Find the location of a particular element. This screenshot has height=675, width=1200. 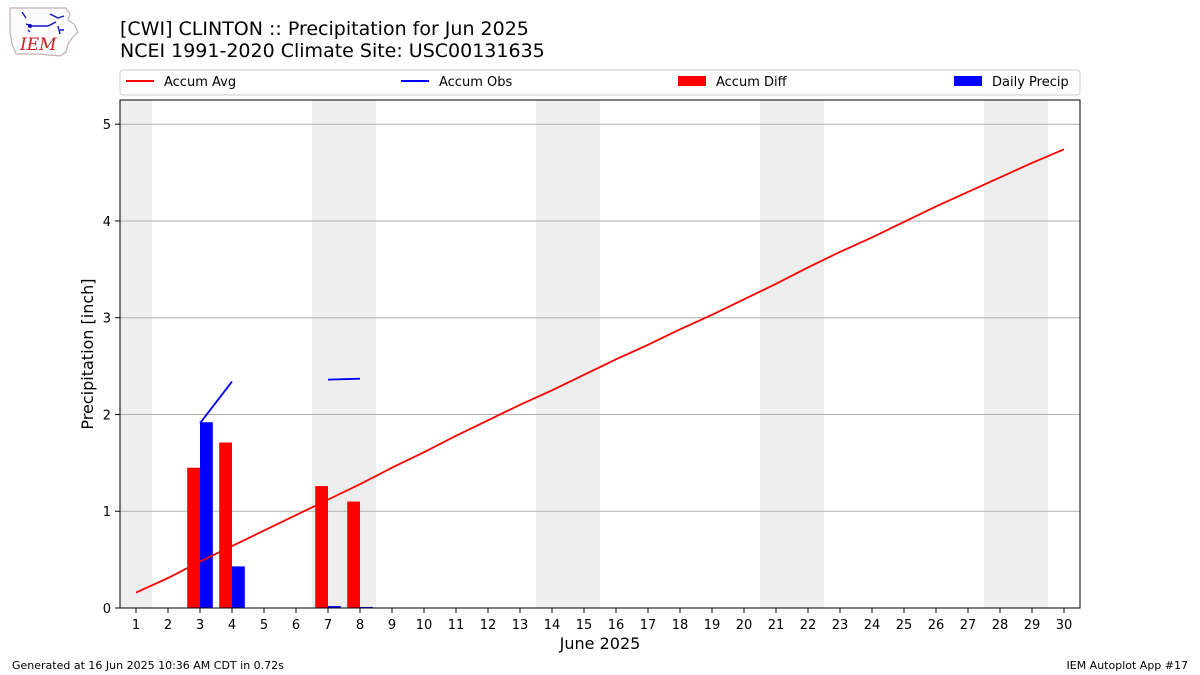

x-tick-label: 21 is located at coordinates (776, 625).